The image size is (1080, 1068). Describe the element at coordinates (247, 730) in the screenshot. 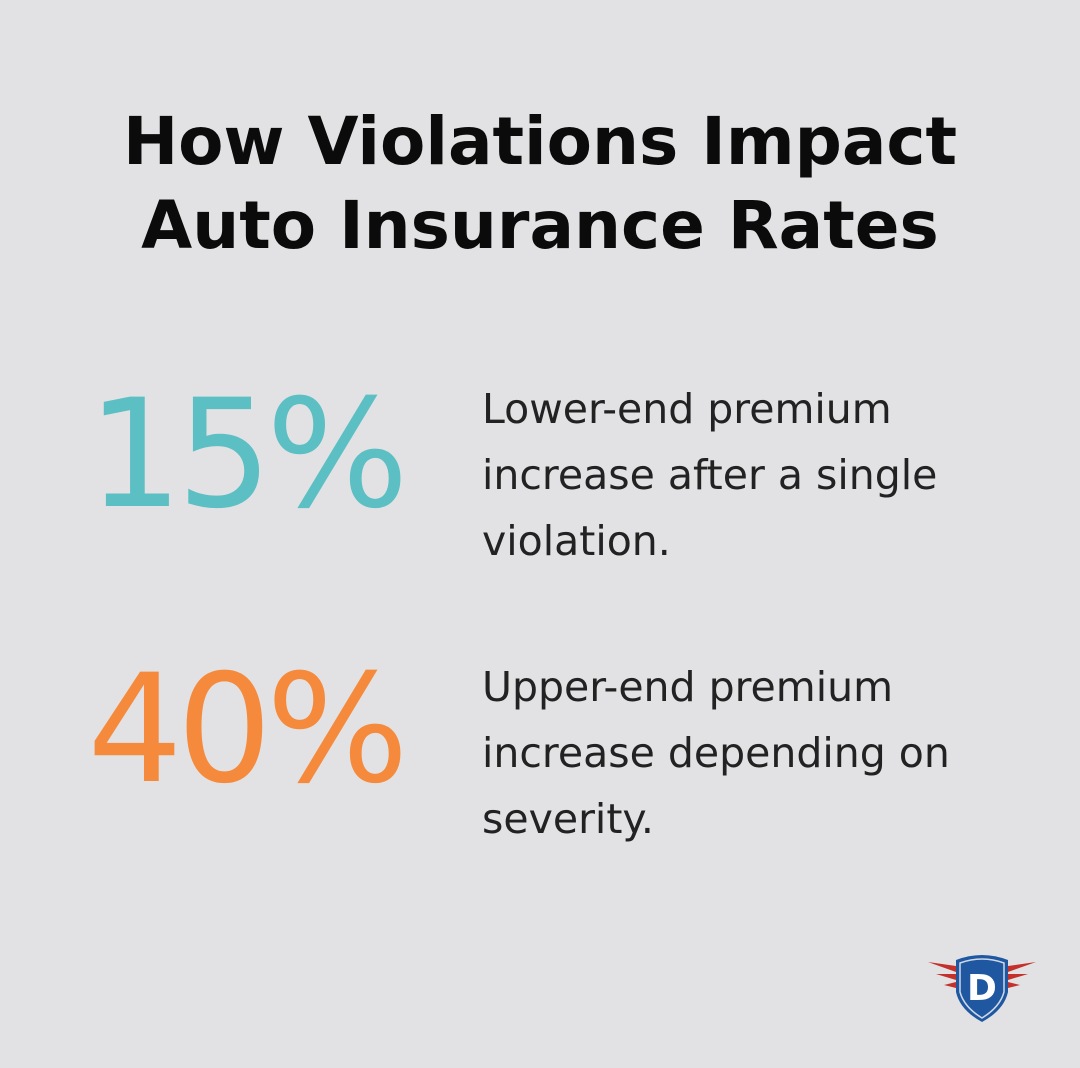

I see `stat-value-high: 40%` at that location.